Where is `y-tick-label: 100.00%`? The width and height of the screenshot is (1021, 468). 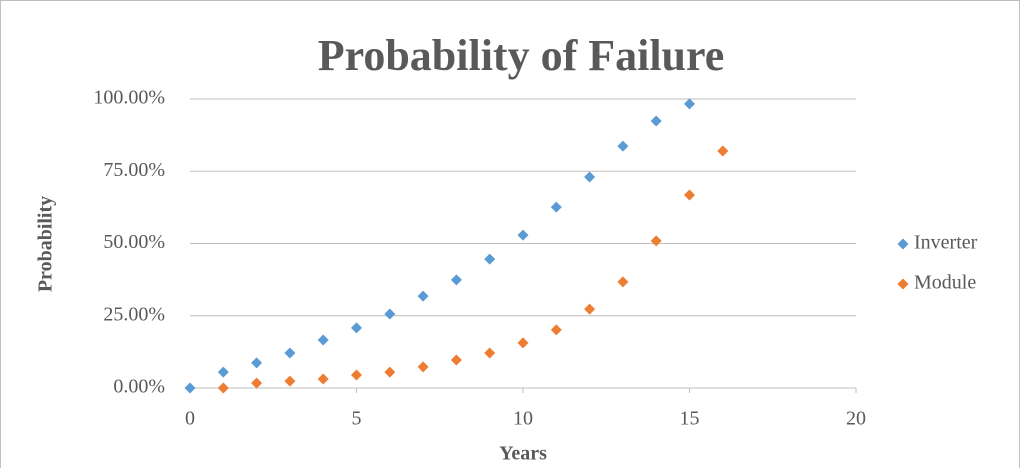
y-tick-label: 100.00% is located at coordinates (129, 98).